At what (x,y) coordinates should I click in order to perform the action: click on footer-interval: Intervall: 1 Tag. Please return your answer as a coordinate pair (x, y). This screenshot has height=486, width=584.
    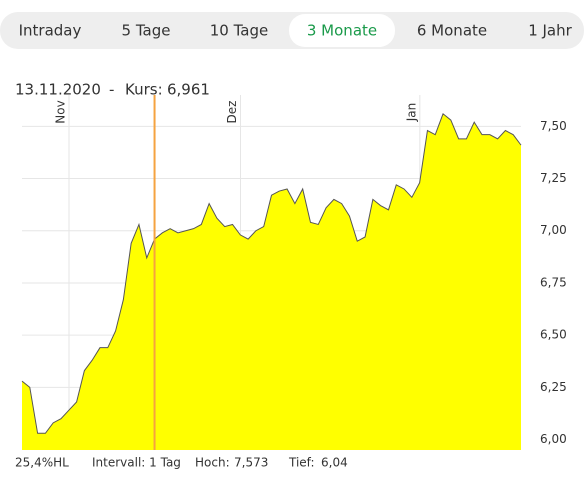
    Looking at the image, I should click on (136, 463).